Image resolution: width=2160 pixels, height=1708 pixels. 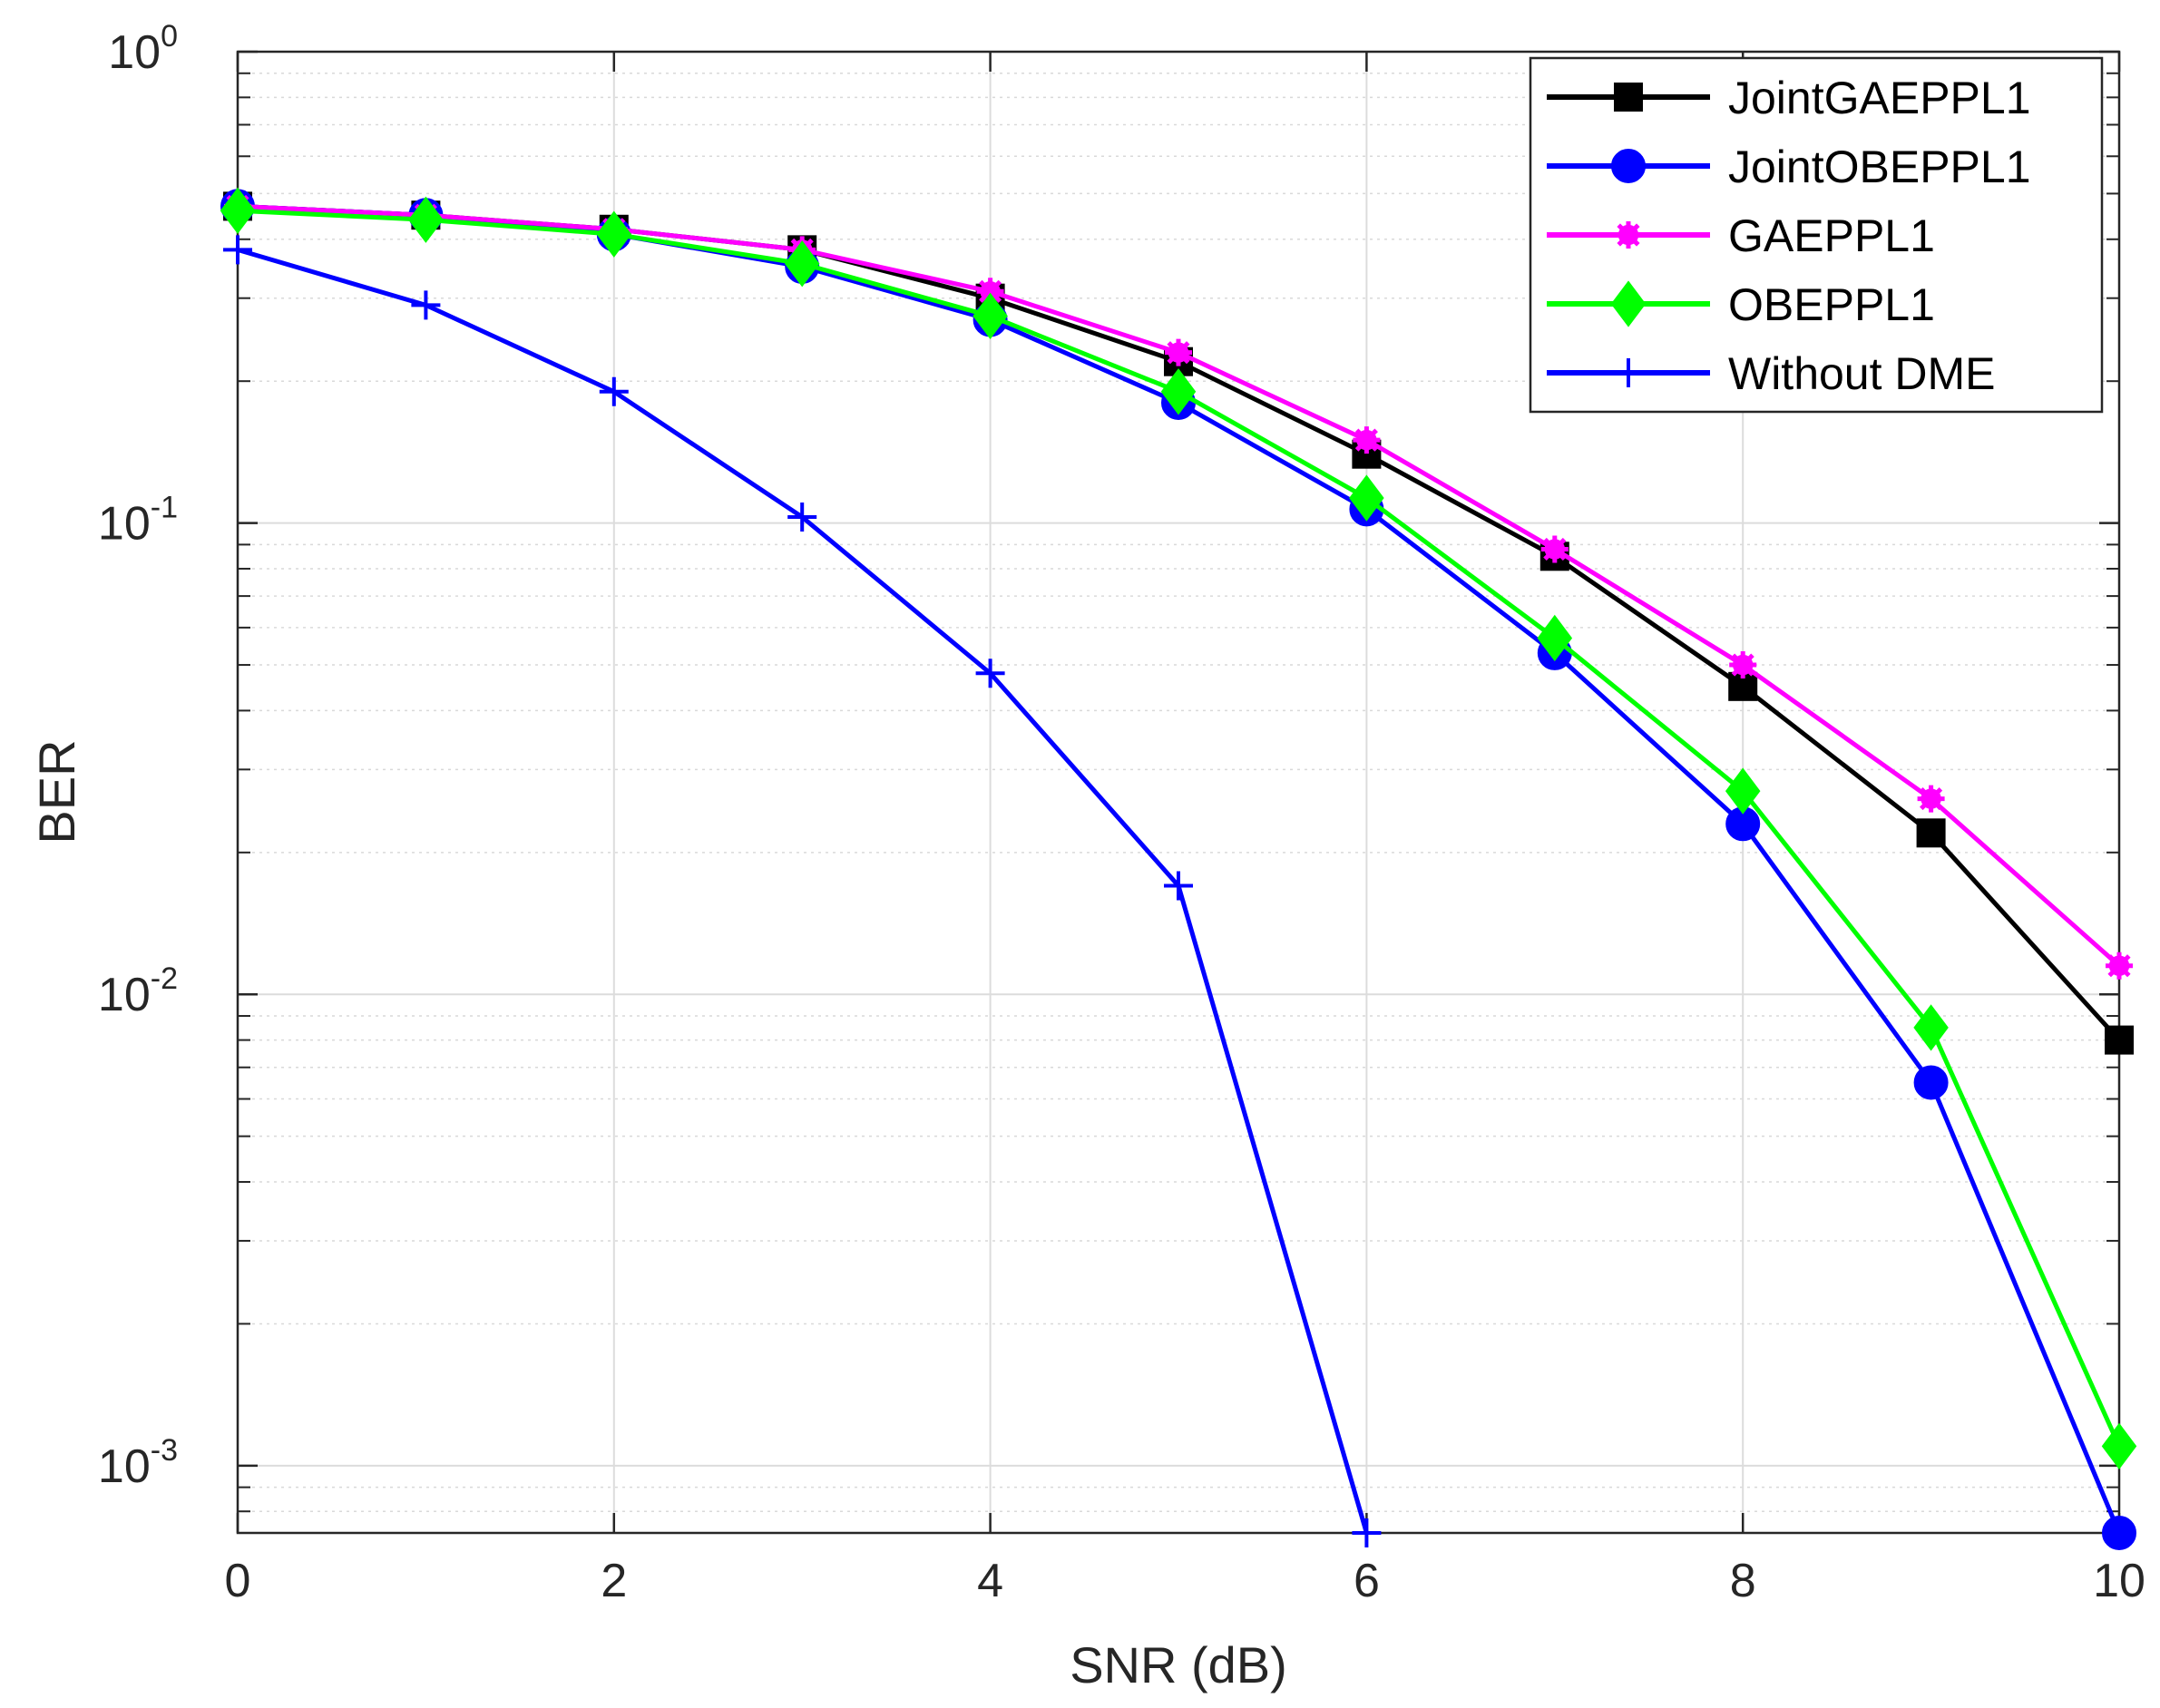 I want to click on y-tick-exponent: -2, so click(x=164, y=979).